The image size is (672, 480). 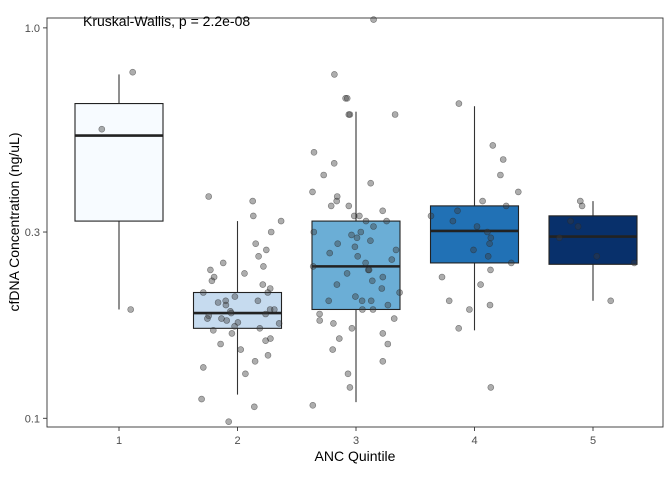 What do you see at coordinates (474, 441) in the screenshot?
I see `x-tick-label: 4` at bounding box center [474, 441].